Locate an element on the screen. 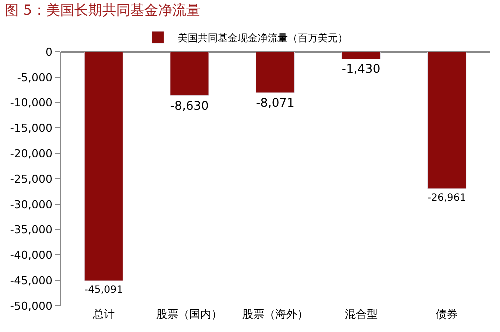 The image size is (500, 332). data-label: -8,630 is located at coordinates (189, 105).